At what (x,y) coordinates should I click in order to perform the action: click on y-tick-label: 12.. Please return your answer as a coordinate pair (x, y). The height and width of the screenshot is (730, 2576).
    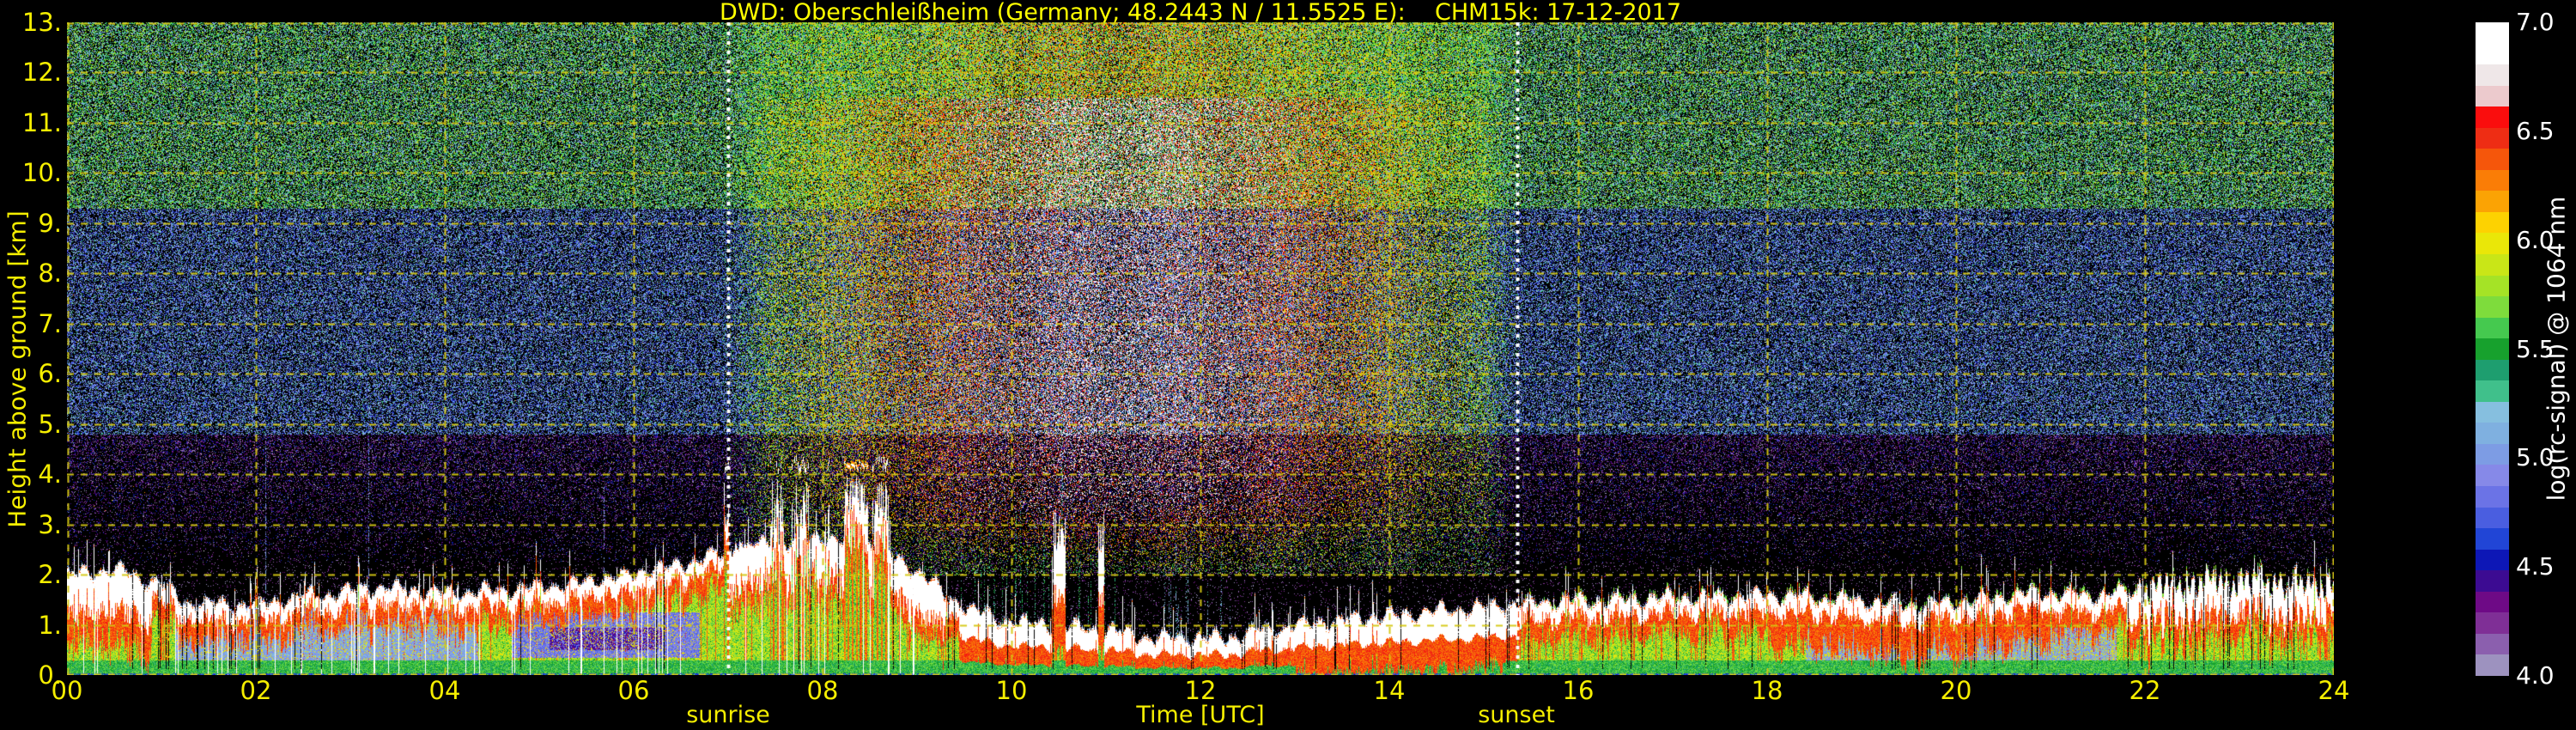
    Looking at the image, I should click on (41, 73).